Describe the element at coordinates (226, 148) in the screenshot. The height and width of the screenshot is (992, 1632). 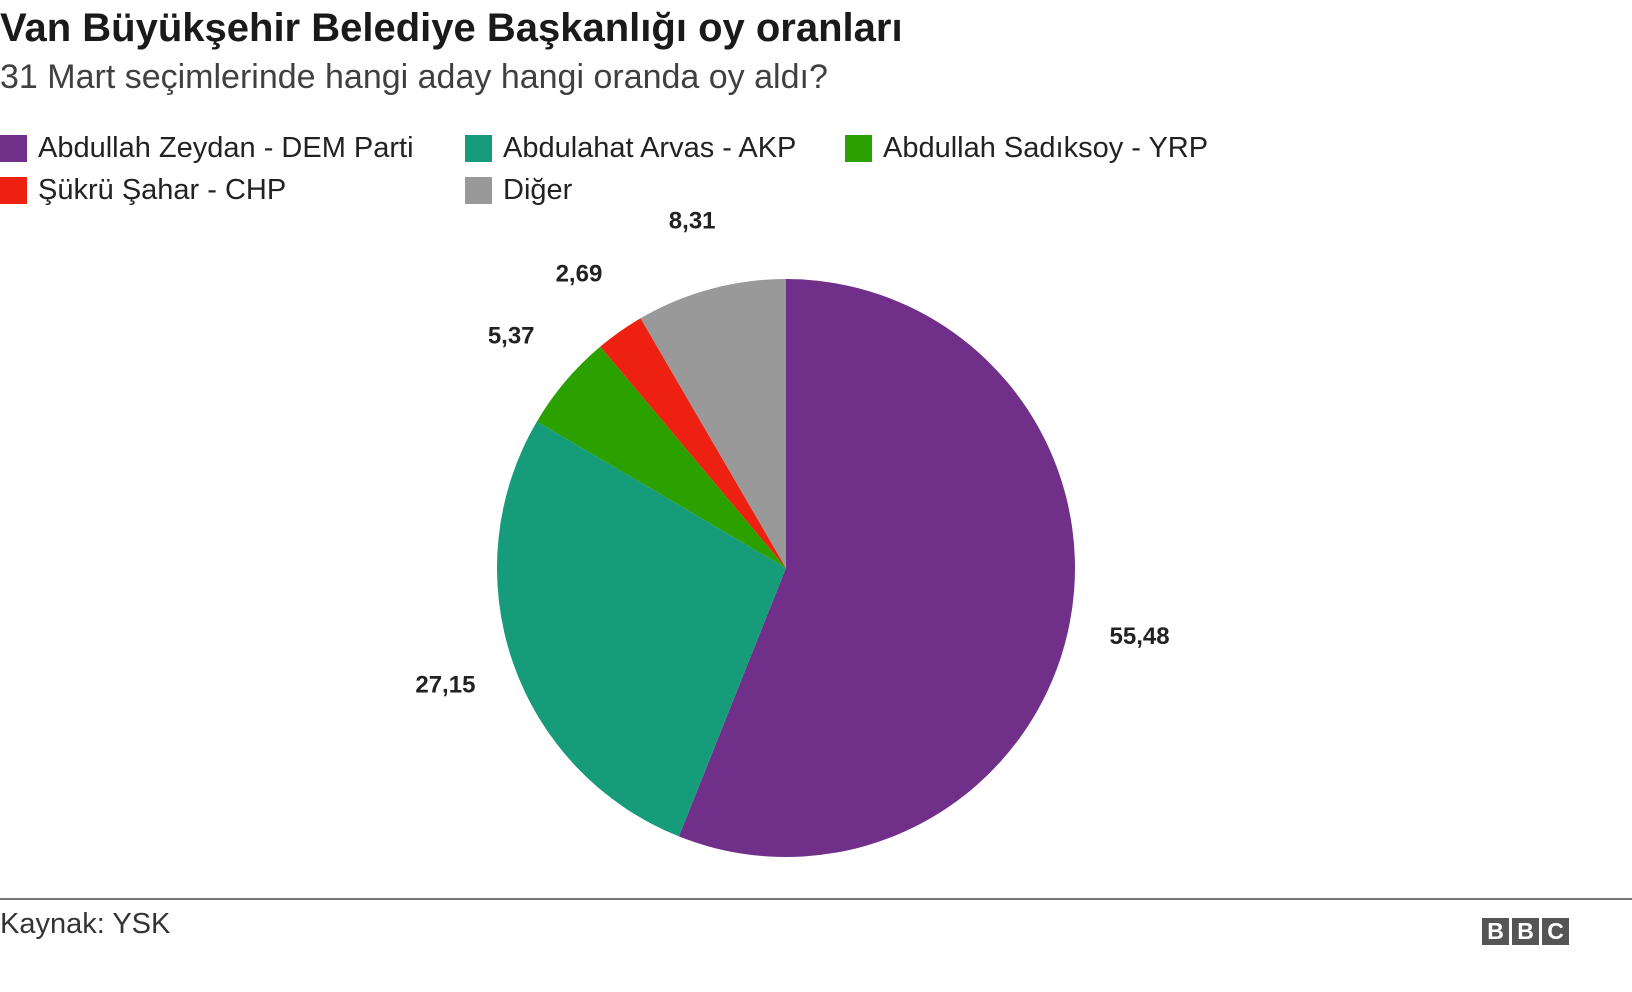
I see `legend-label: Abdullah Zeydan - DEM Parti` at that location.